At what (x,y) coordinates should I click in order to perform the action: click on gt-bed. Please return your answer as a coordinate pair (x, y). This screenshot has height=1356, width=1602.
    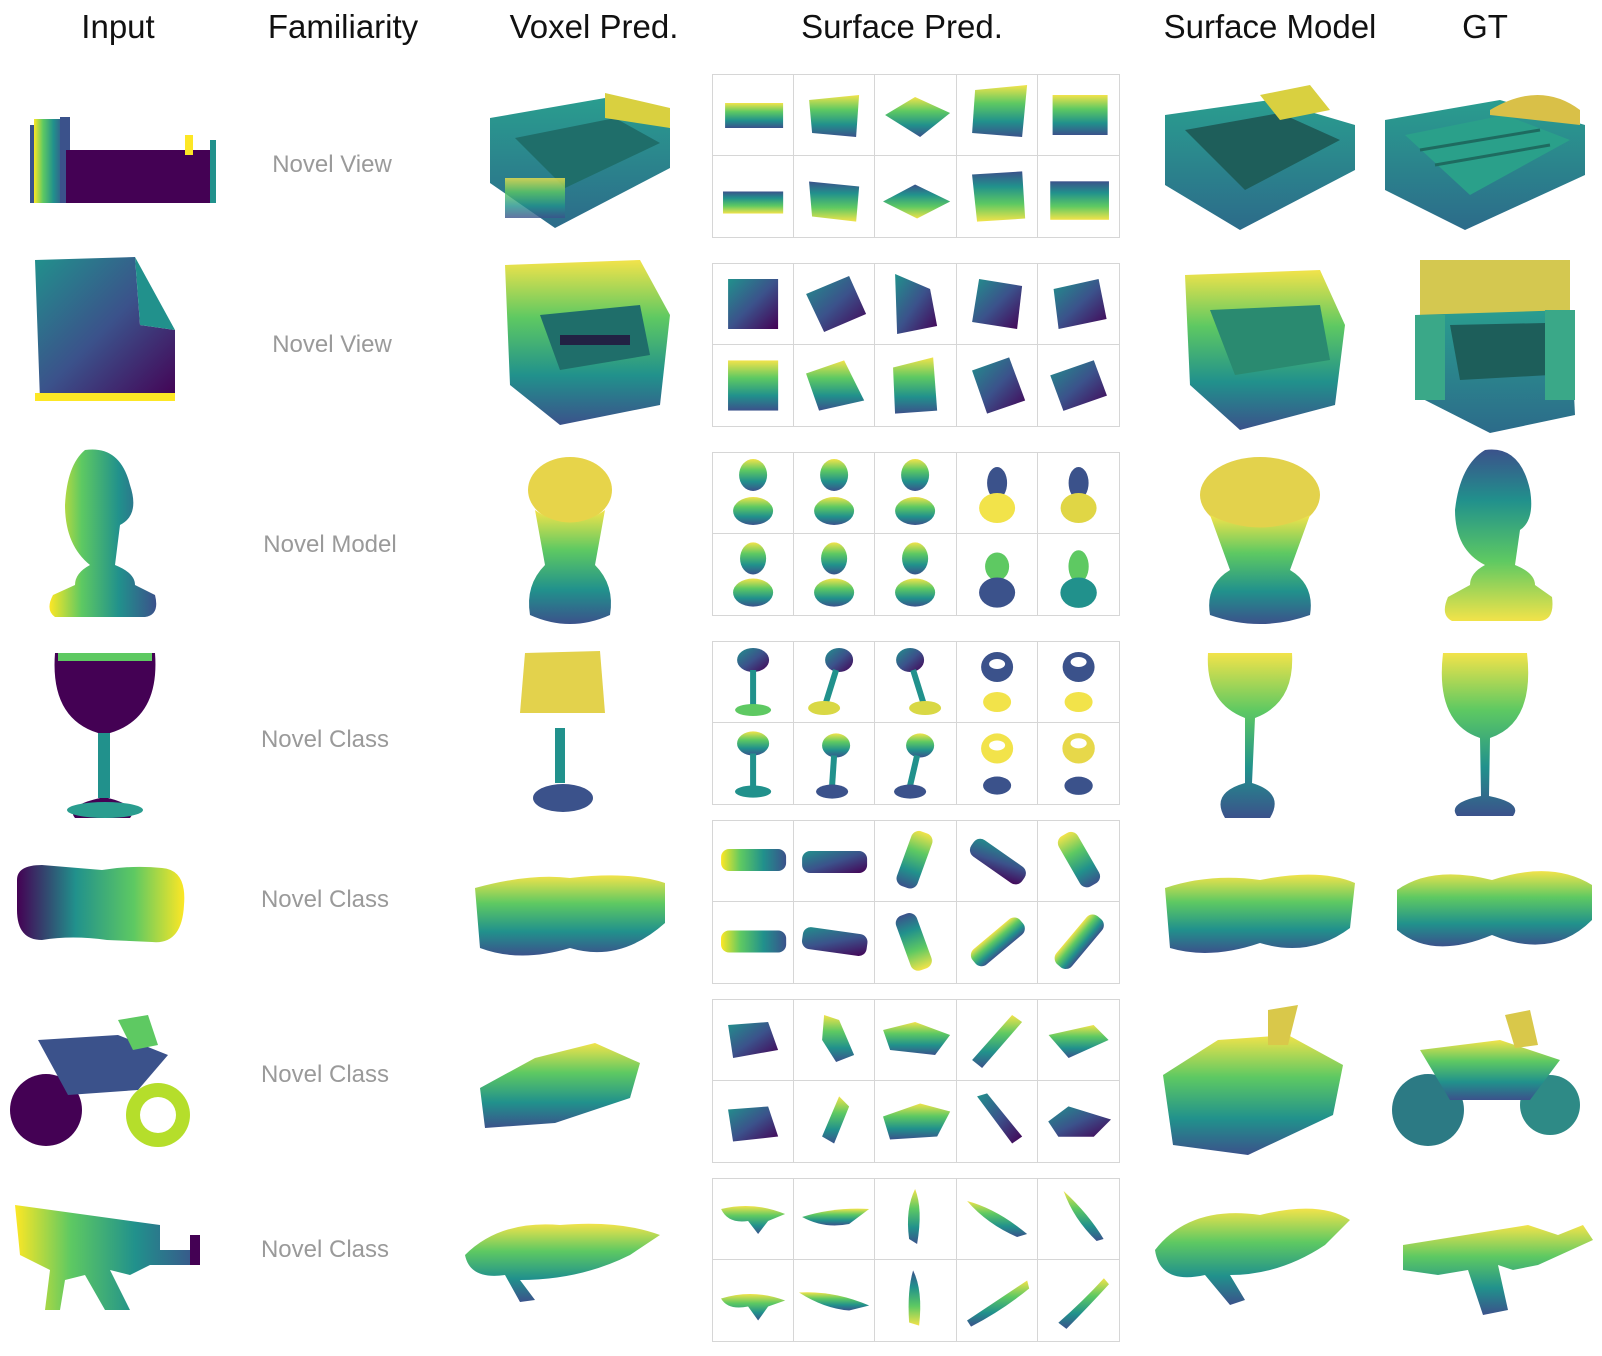
    Looking at the image, I should click on (1485, 162).